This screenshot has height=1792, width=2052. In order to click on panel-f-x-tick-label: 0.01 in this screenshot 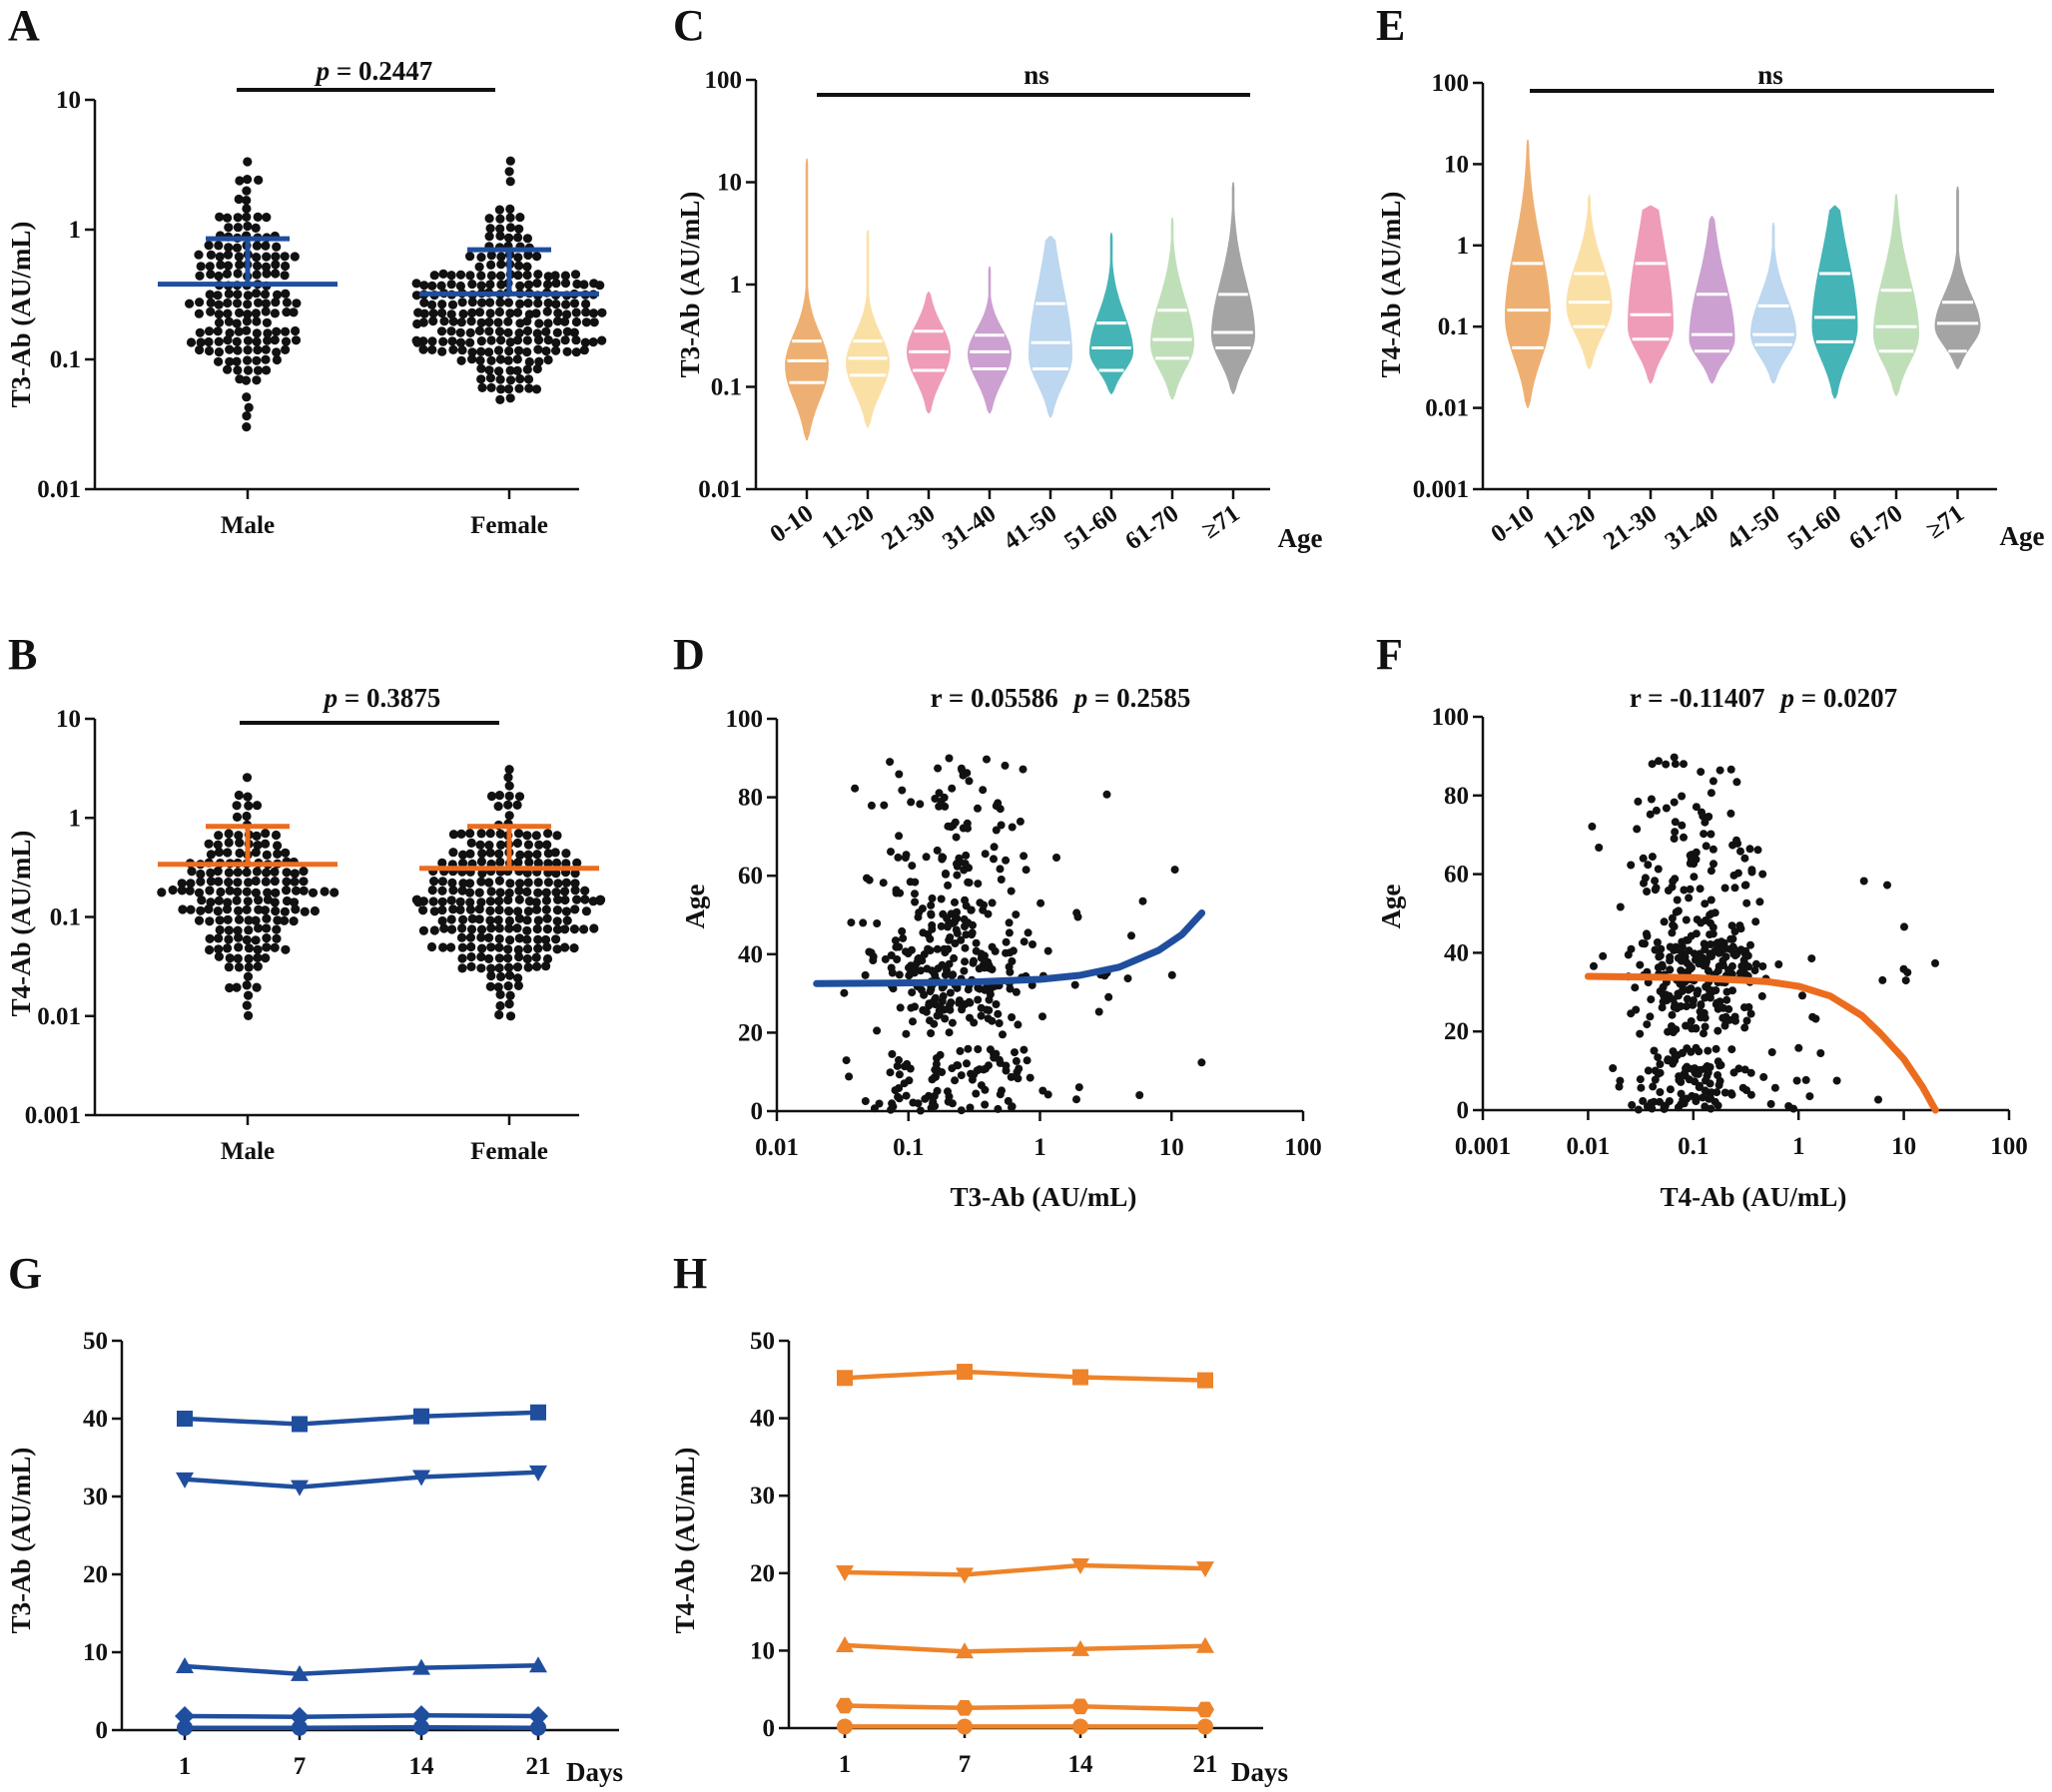, I will do `click(1589, 1146)`.